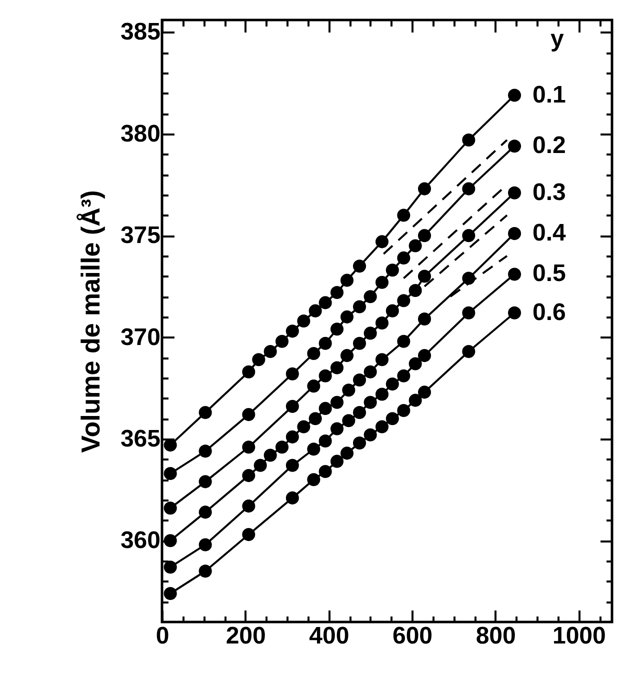 This screenshot has height=679, width=621. What do you see at coordinates (140, 32) in the screenshot?
I see `y-tick-label: 385` at bounding box center [140, 32].